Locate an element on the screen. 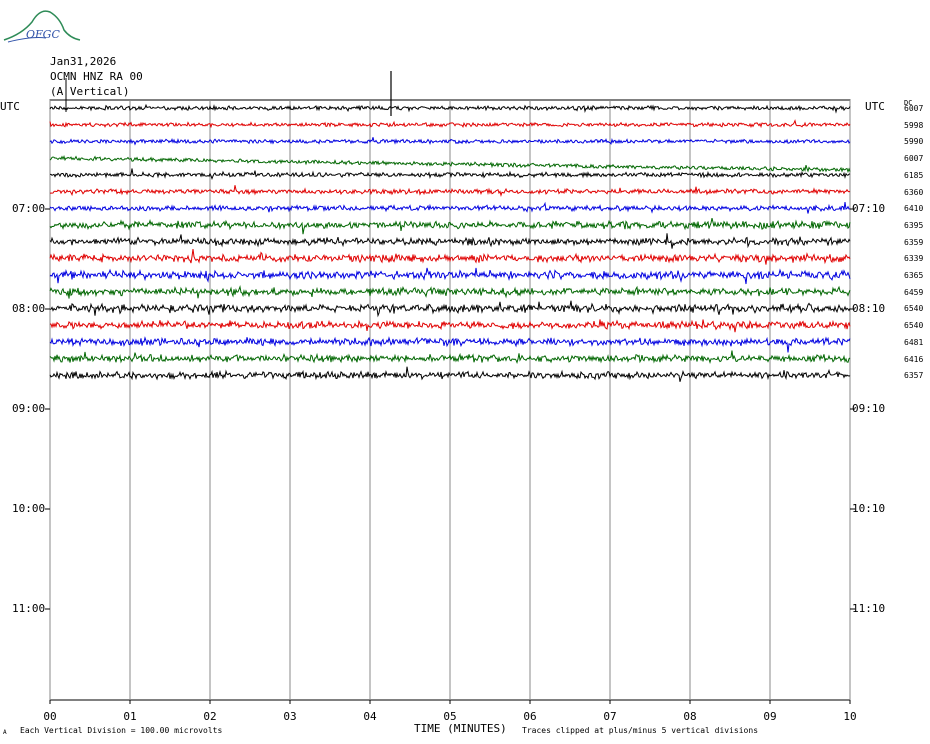 This screenshot has height=744, width=930. right-time-label: 08:10 is located at coordinates (869, 308).